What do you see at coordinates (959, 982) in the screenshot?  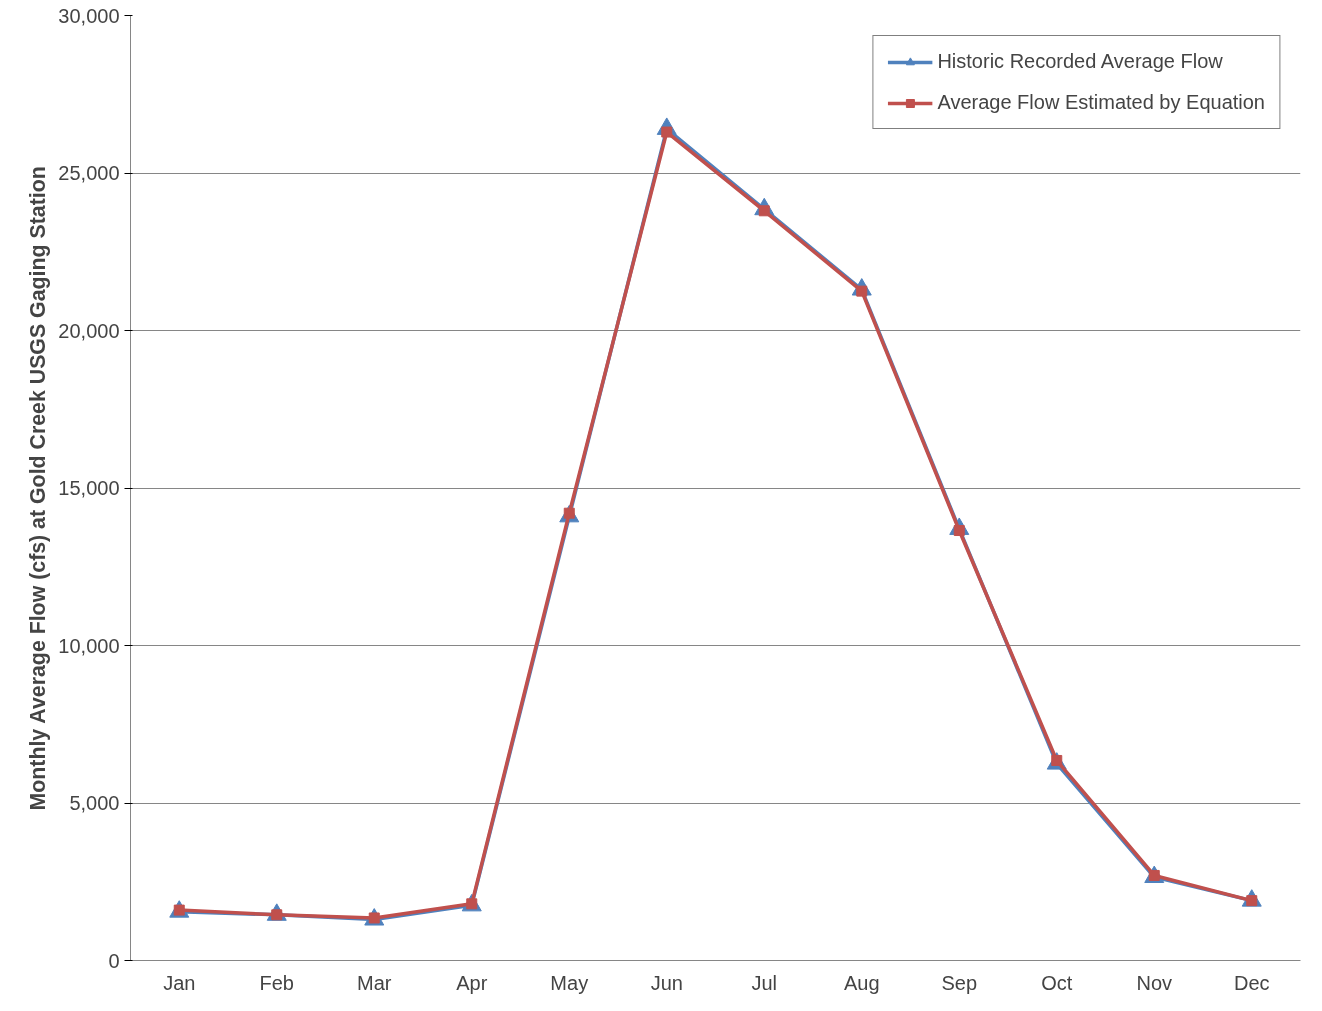 I see `x-tick-label: Sep` at bounding box center [959, 982].